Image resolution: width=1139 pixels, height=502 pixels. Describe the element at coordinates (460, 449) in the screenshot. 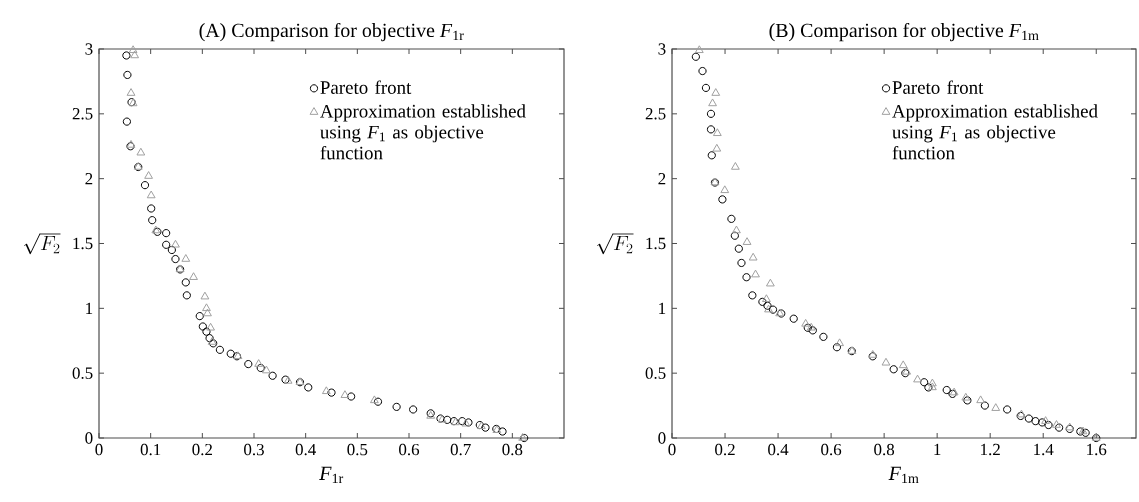

I see `x-tick-label: 0.7` at that location.